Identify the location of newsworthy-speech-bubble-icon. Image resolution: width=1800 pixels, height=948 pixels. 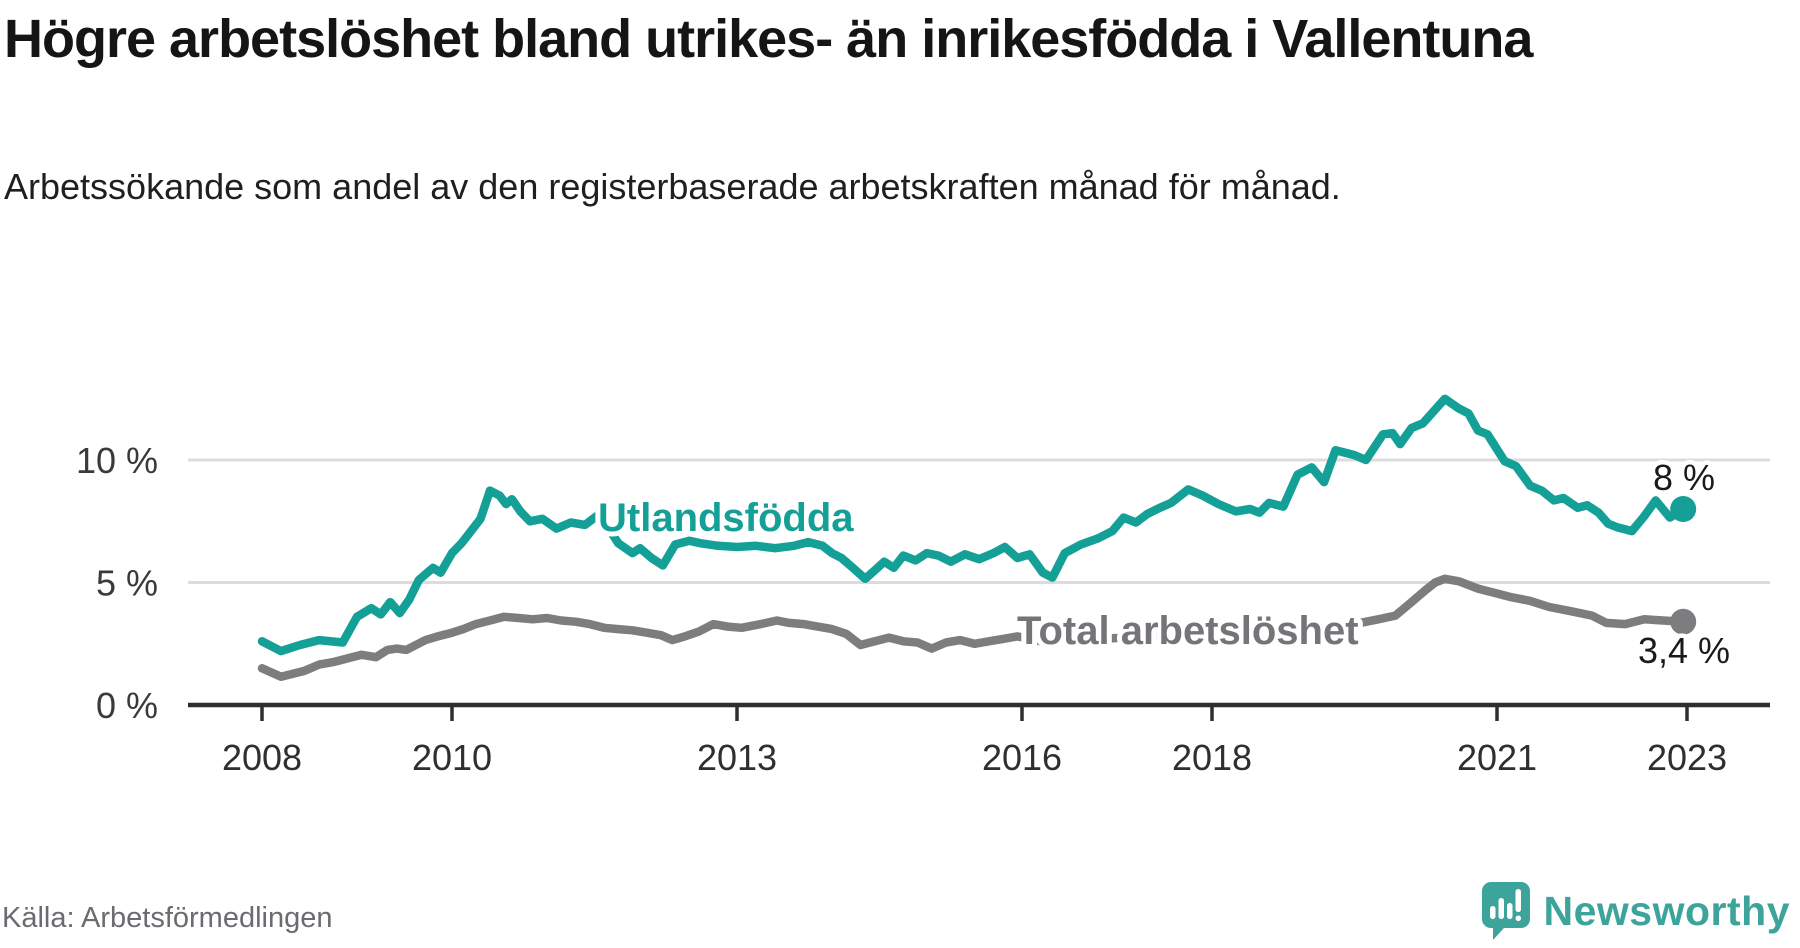
(1505, 911).